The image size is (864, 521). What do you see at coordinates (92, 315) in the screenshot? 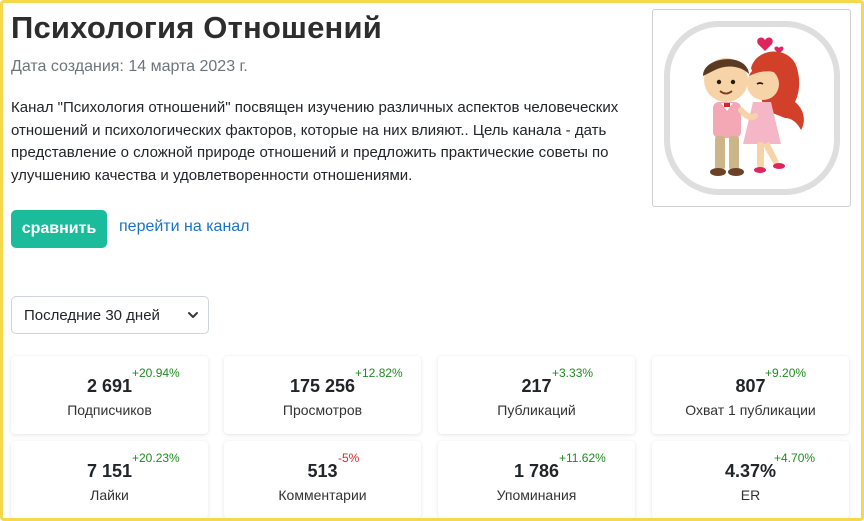
I see `period-select-value: Последние 30 дней` at bounding box center [92, 315].